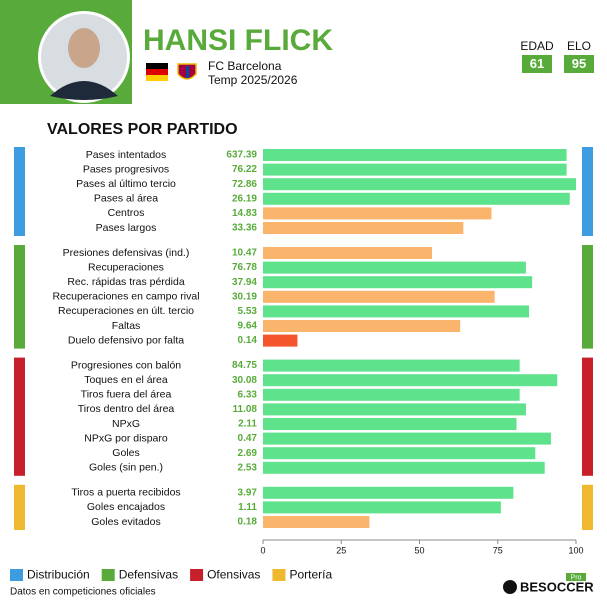  Describe the element at coordinates (126, 228) in the screenshot. I see `category-label: Pases largos` at that location.